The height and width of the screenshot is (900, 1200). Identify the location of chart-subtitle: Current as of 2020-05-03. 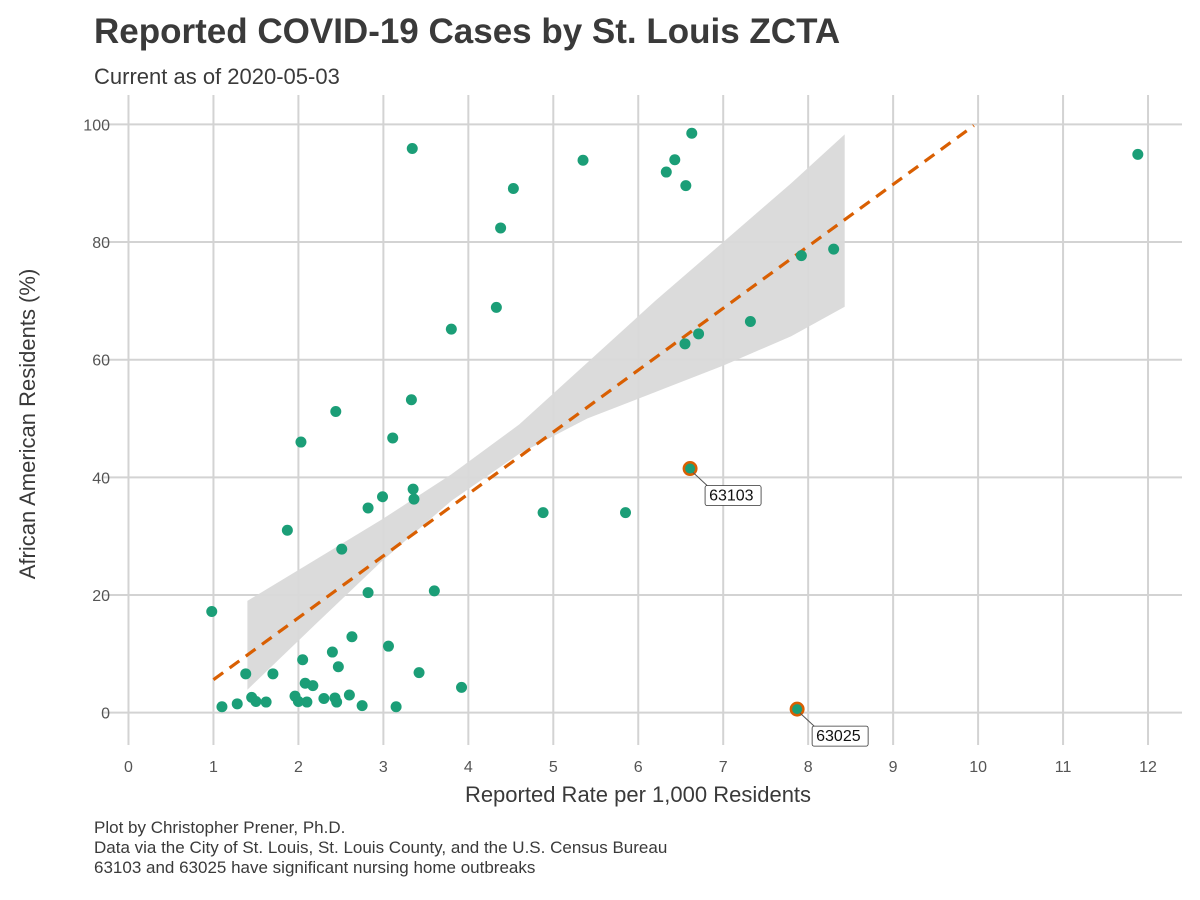
(217, 76).